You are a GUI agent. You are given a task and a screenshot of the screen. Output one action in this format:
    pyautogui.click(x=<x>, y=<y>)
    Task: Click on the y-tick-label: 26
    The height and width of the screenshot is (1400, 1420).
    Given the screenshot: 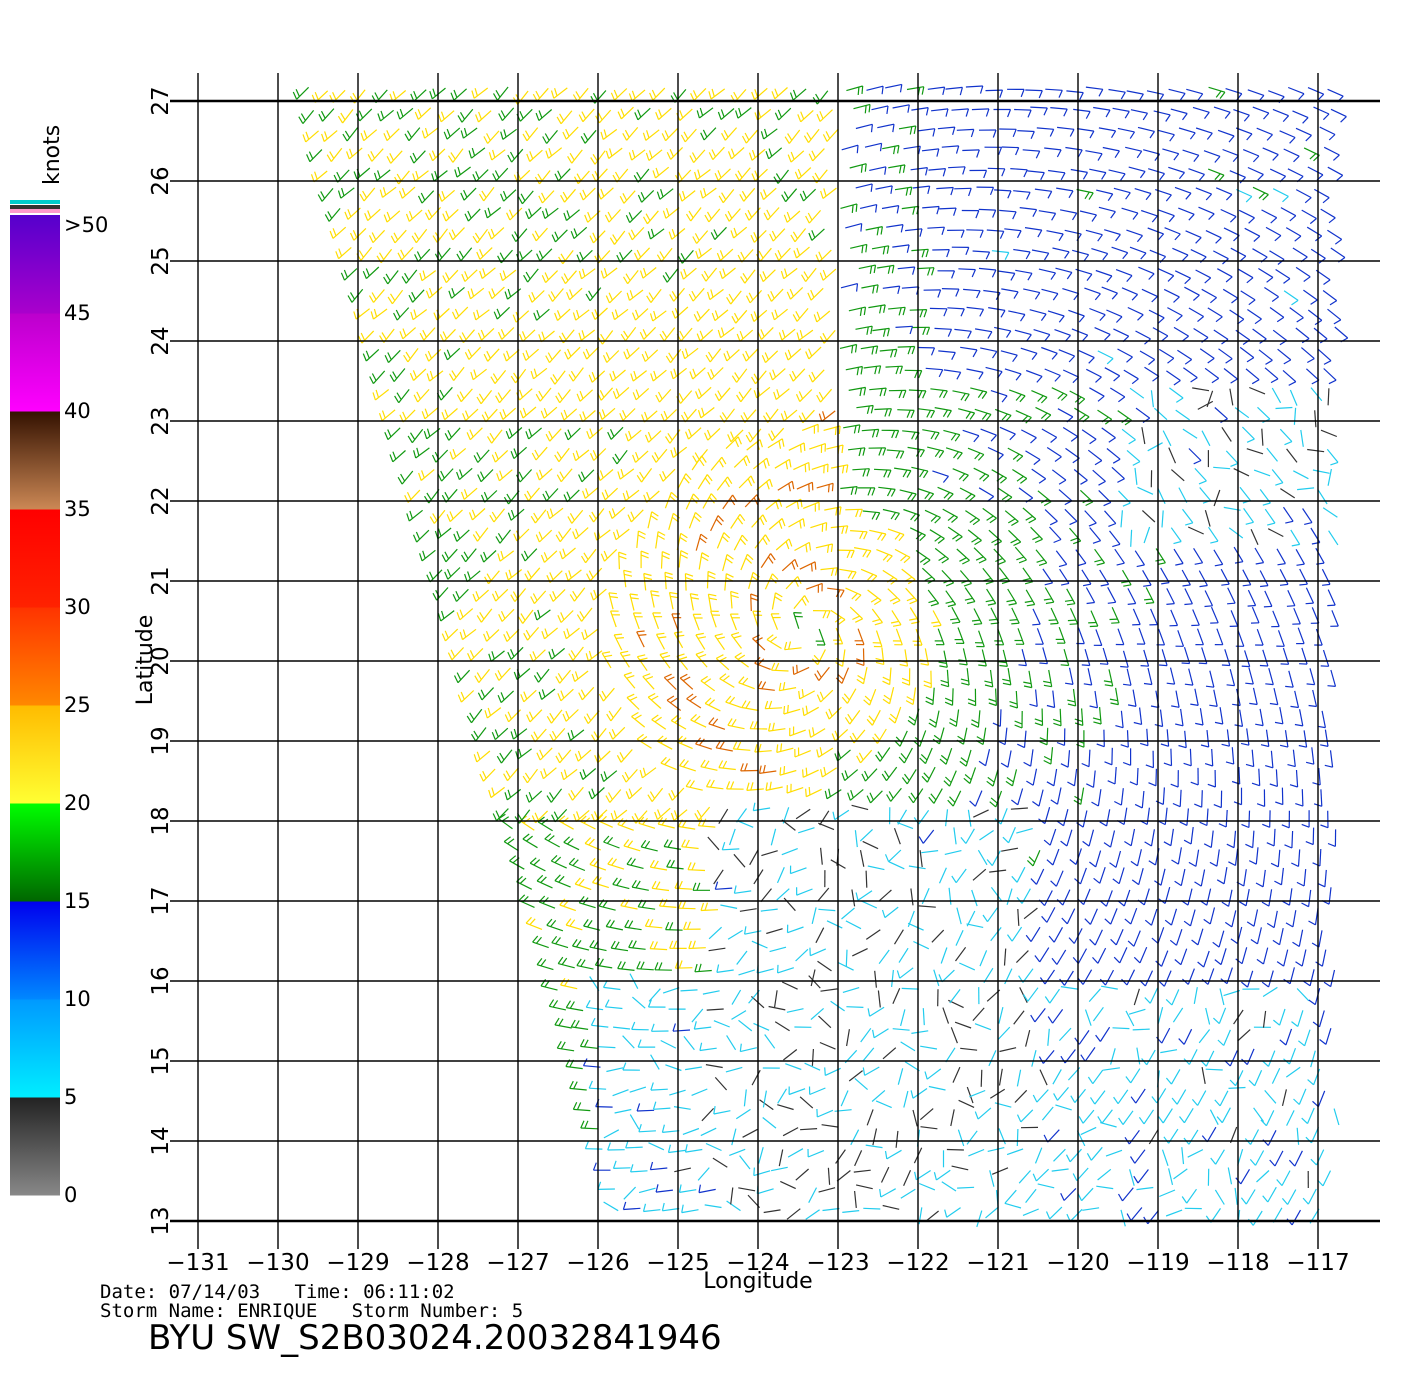 What is the action you would take?
    pyautogui.click(x=161, y=180)
    